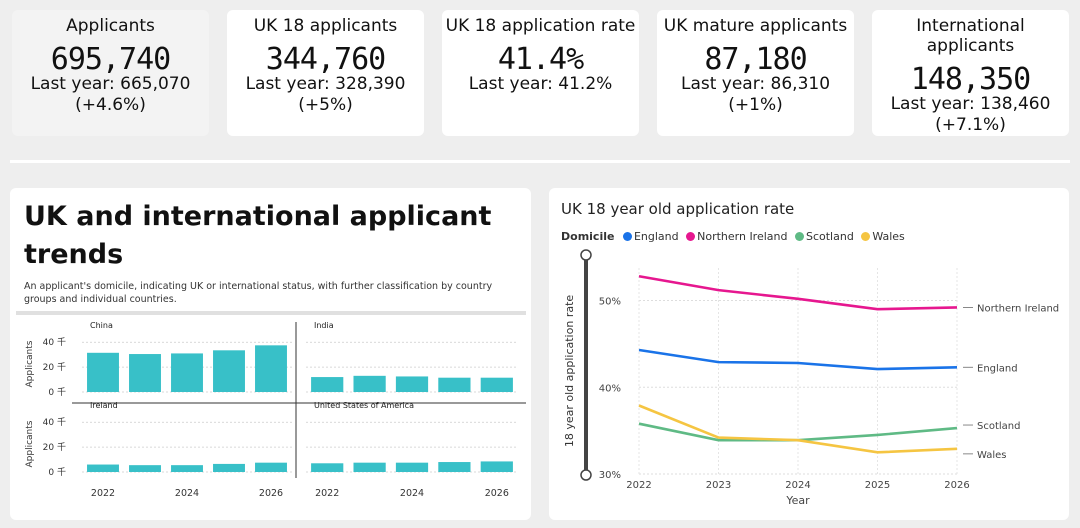  Describe the element at coordinates (412, 384) in the screenshot. I see `bar-india-2024` at that location.